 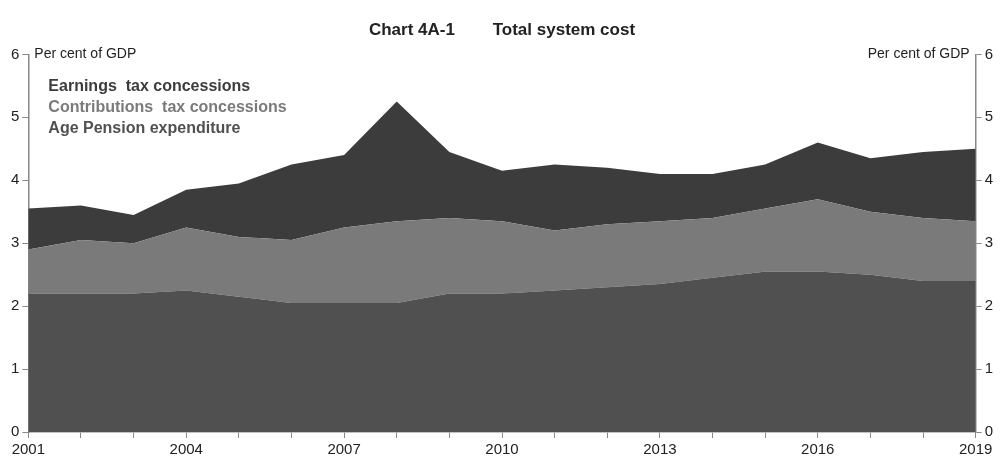 I want to click on x-tick-label: 2001, so click(x=28, y=449).